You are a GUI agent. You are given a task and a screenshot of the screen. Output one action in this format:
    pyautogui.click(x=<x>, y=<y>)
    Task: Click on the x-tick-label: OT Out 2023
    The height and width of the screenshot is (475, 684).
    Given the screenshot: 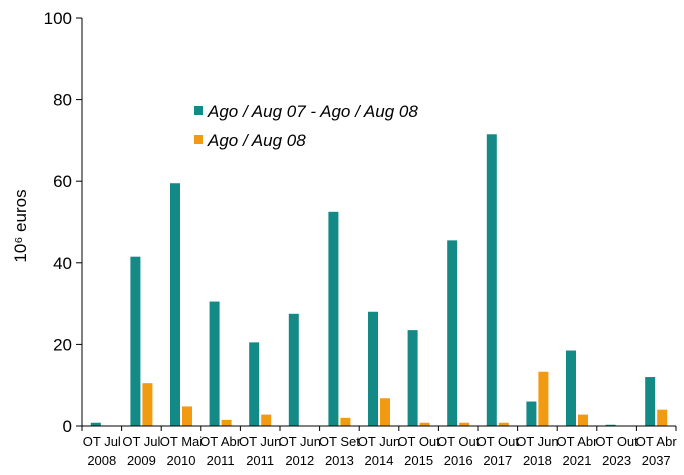 What is the action you would take?
    pyautogui.click(x=616, y=451)
    